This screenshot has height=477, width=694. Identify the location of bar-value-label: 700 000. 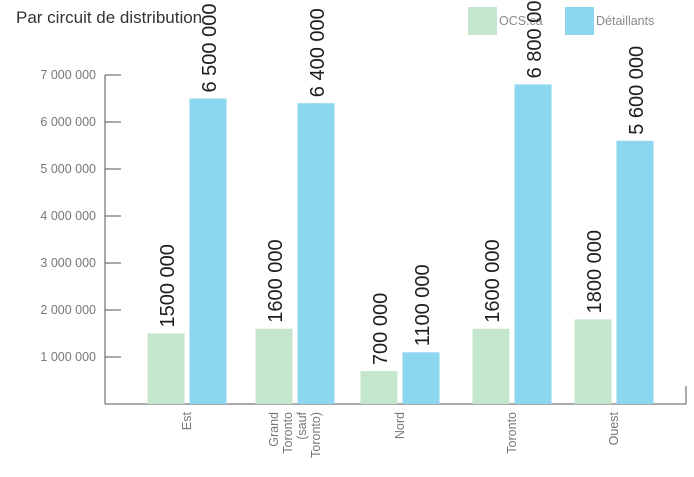
(381, 329).